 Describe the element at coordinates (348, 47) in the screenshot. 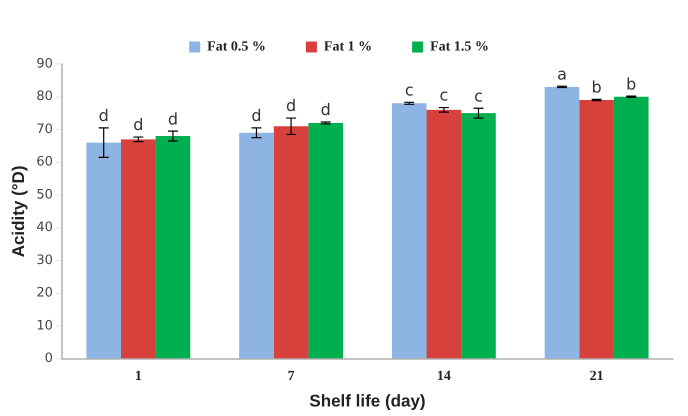

I see `legend-label: Fat 1 %` at that location.